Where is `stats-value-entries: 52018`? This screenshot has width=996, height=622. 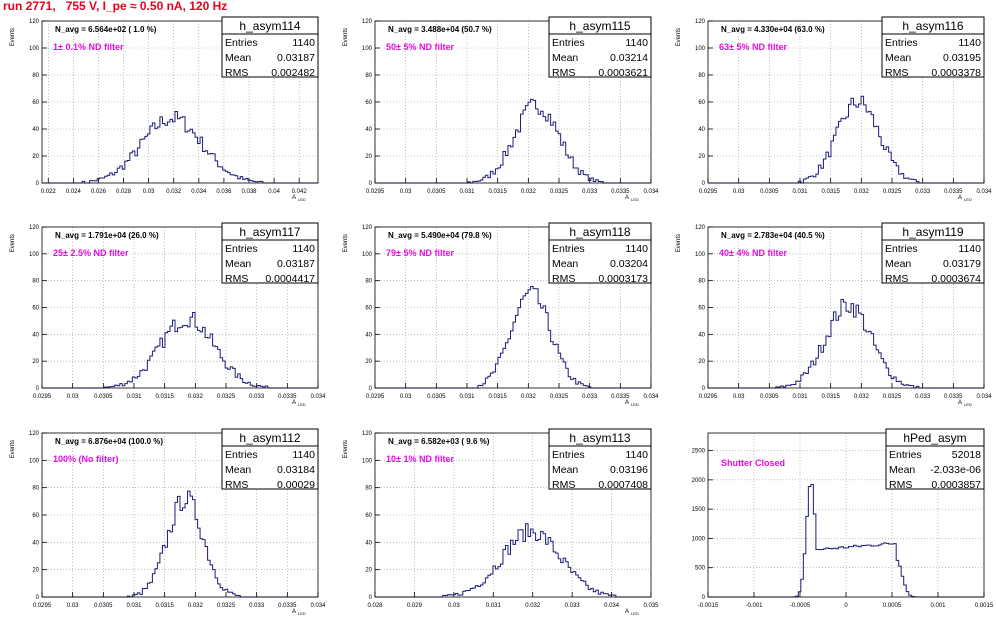 stats-value-entries: 52018 is located at coordinates (966, 455).